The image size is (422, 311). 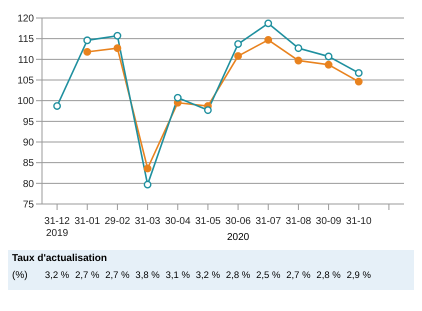 I want to click on y-tick-label: 100, so click(x=25, y=102).